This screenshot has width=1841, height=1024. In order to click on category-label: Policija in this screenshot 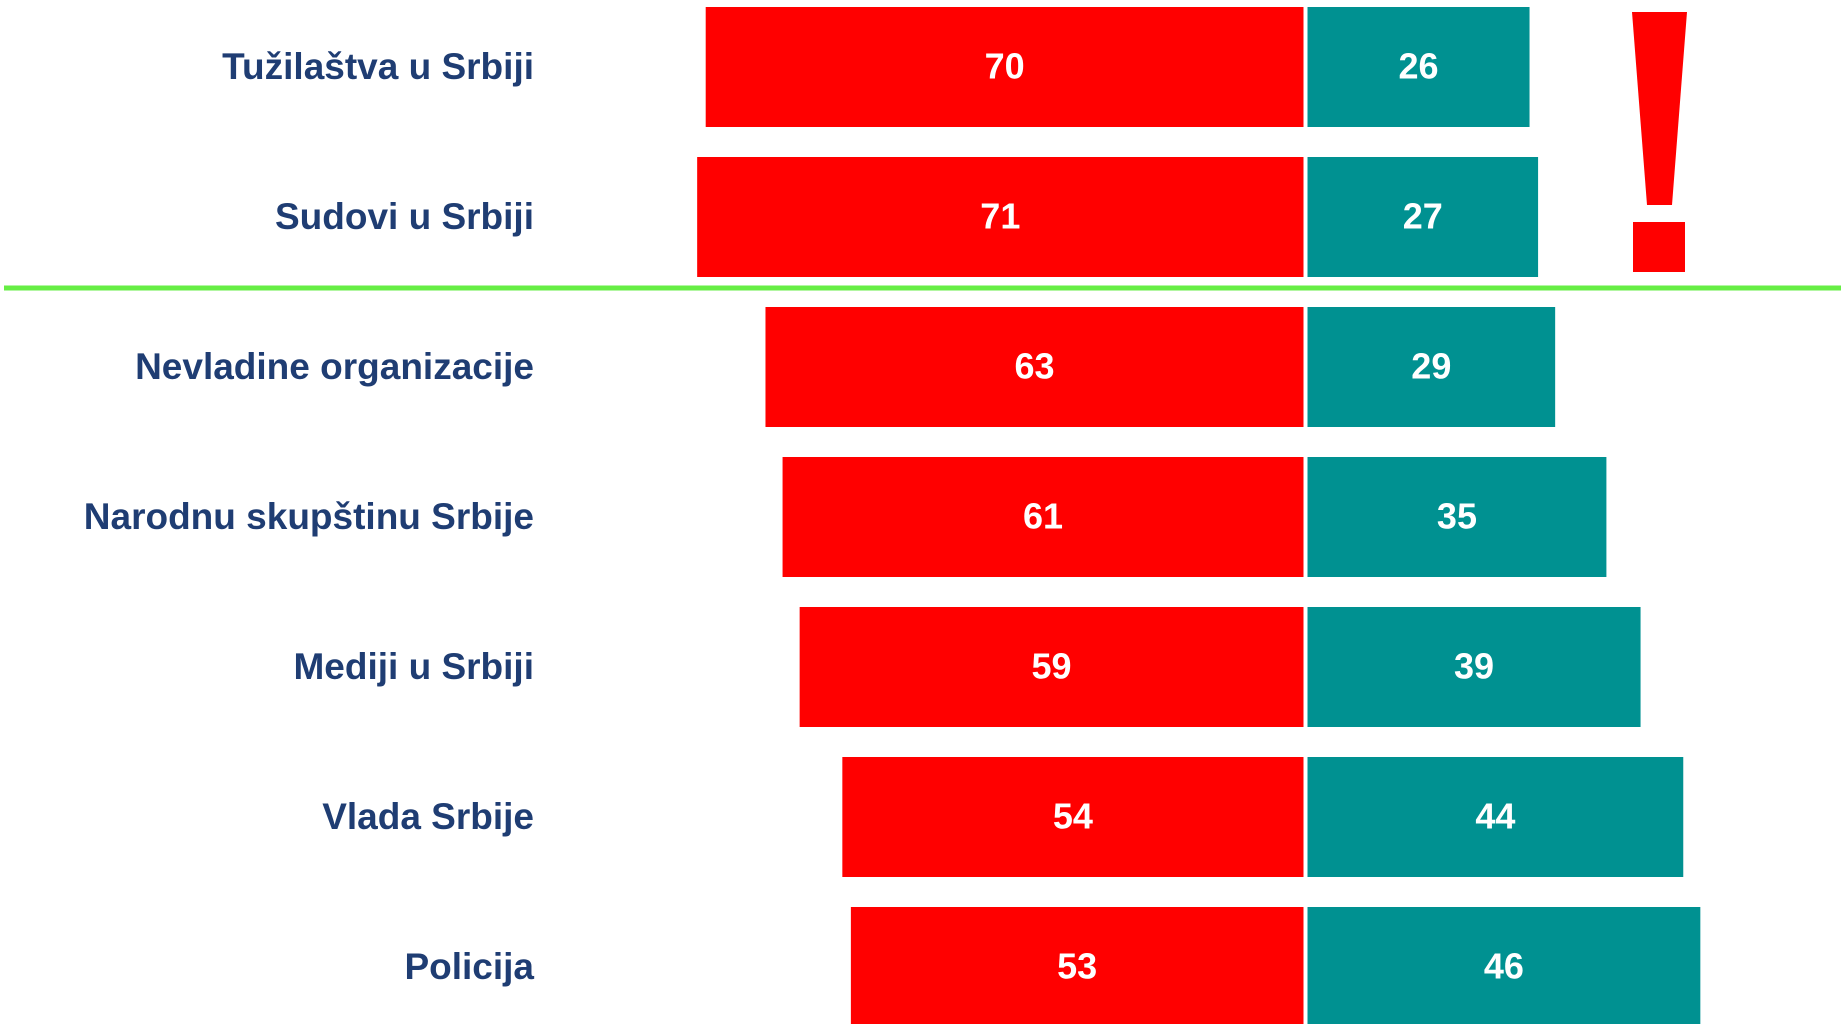, I will do `click(469, 966)`.